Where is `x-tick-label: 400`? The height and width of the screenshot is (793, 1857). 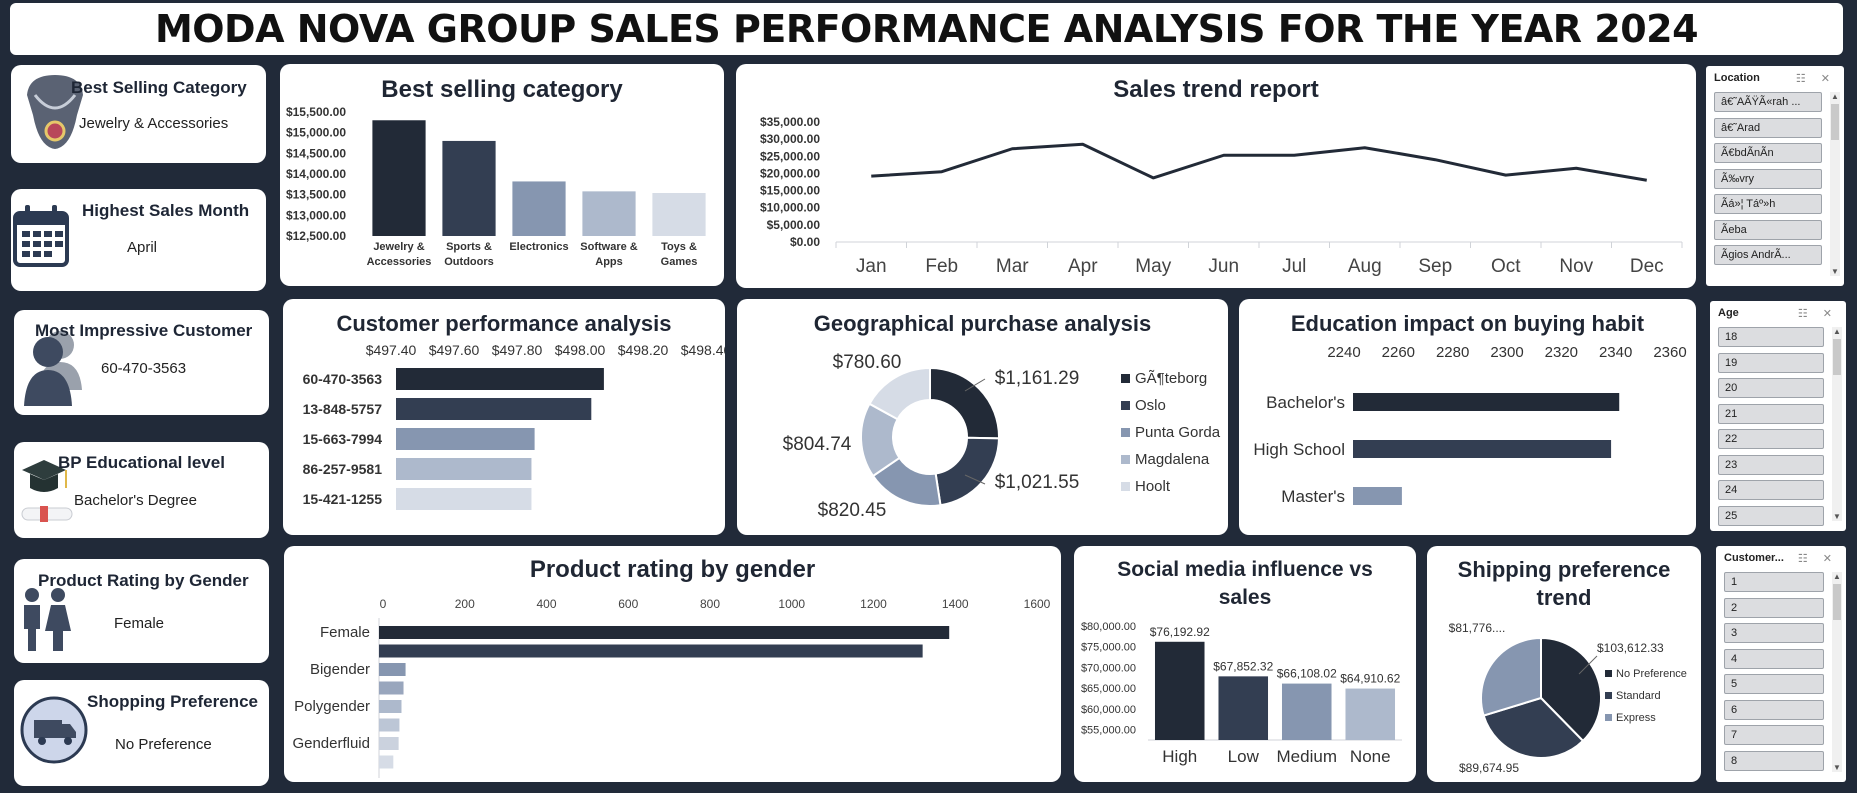
x-tick-label: 400 is located at coordinates (546, 604).